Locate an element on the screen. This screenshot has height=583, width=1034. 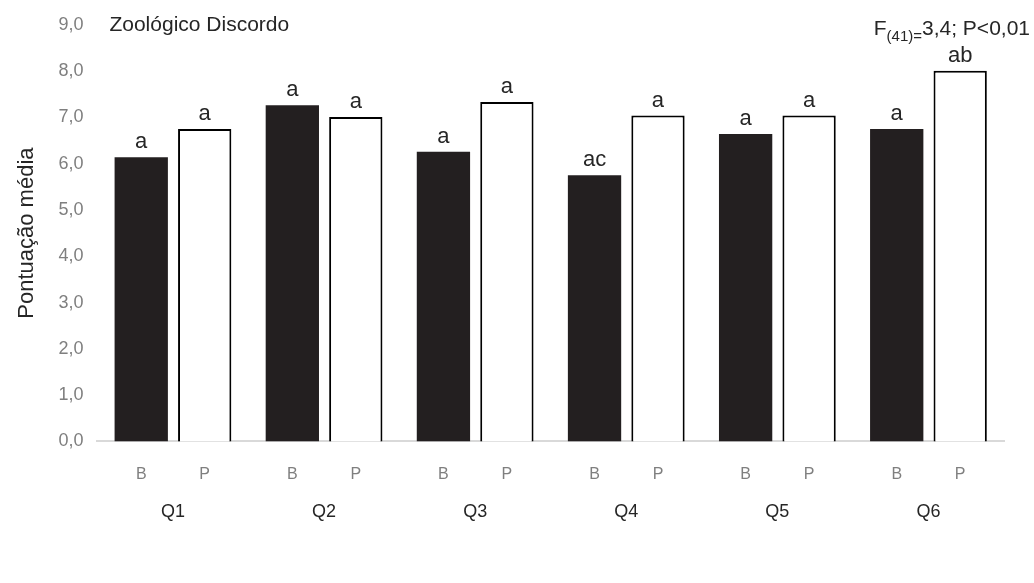
y-tick-label: 2,0 is located at coordinates (71, 347).